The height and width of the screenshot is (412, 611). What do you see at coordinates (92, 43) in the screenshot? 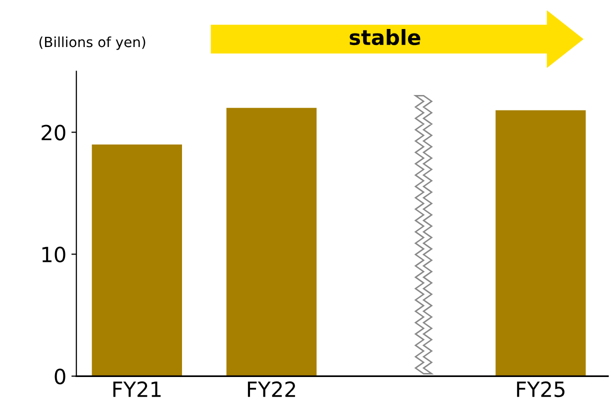
I see `y-axis-title: (Billions of yen)` at bounding box center [92, 43].